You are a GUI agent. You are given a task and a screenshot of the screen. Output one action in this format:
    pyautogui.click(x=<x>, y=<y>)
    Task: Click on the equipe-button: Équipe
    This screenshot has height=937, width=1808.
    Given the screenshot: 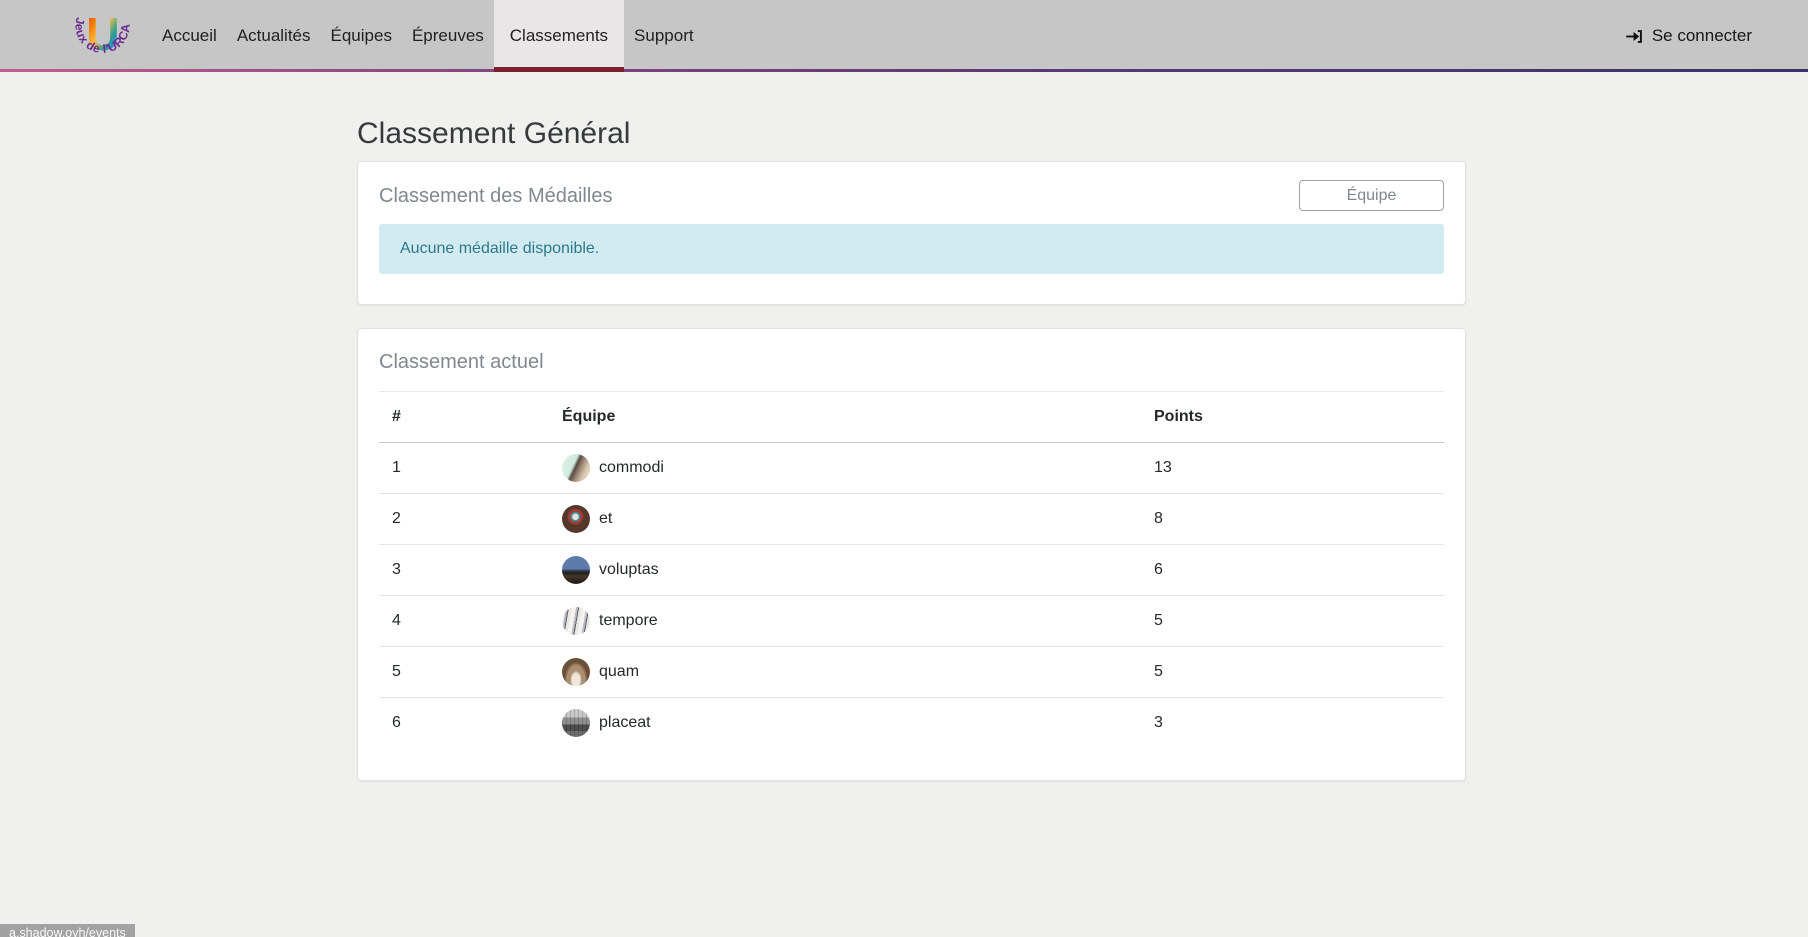 What is the action you would take?
    pyautogui.click(x=1371, y=195)
    